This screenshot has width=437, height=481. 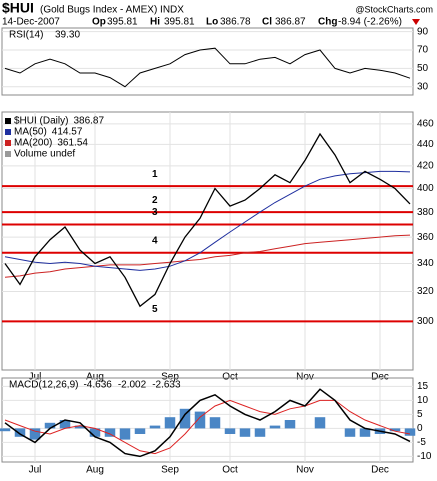 I want to click on y-tick-label: 340, so click(x=425, y=263).